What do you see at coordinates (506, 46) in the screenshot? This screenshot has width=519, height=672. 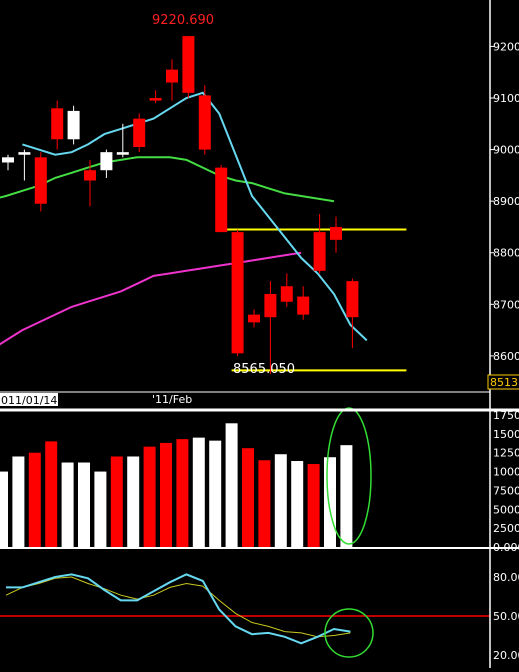 I see `price-axis-label: 9200` at bounding box center [506, 46].